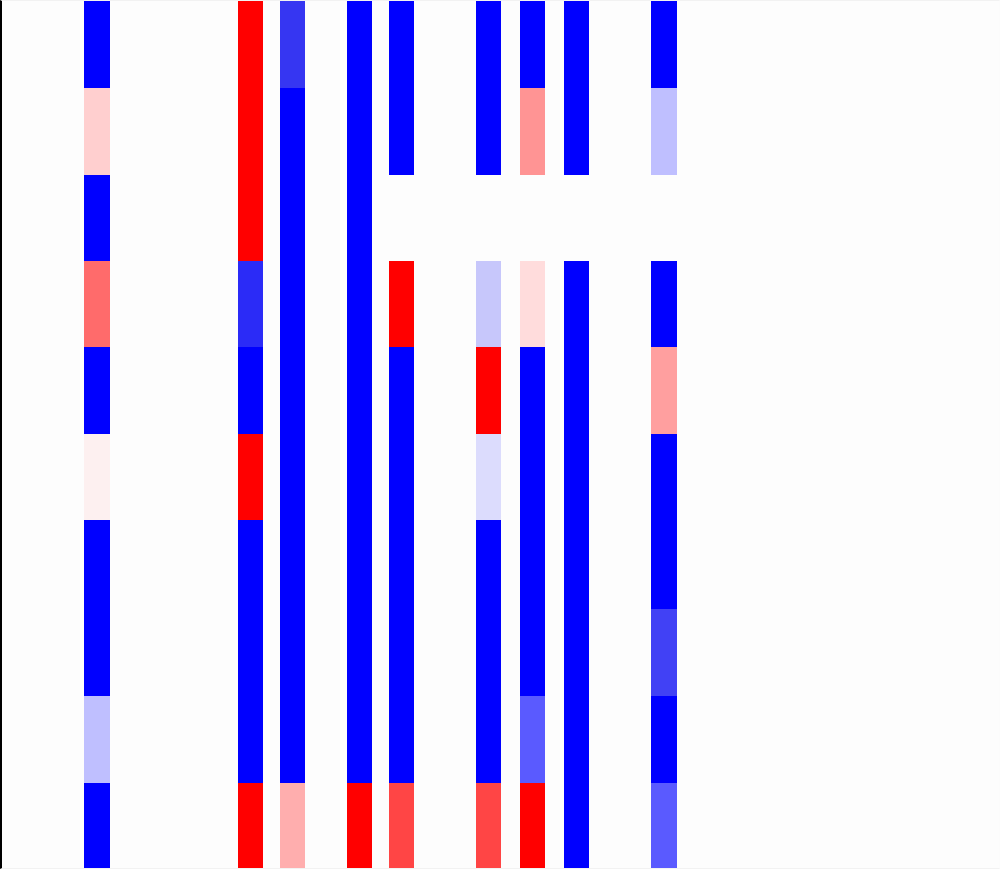 This screenshot has width=1000, height=869. I want to click on bar-column-c8, so click(576, 434).